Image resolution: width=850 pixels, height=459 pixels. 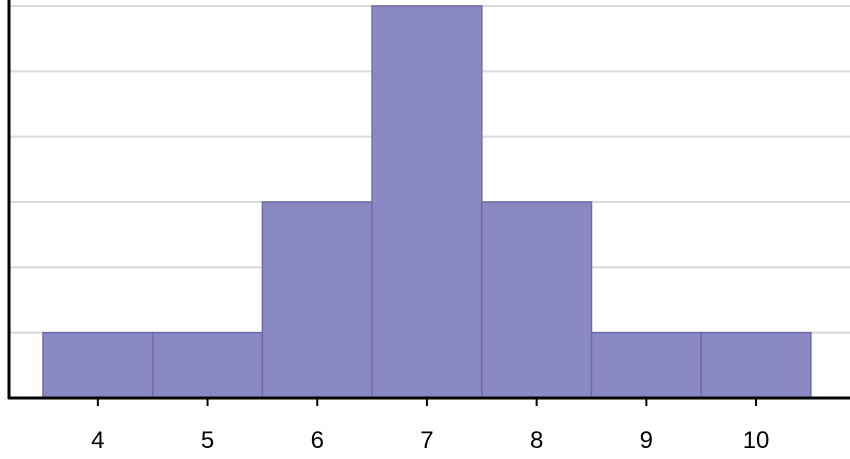 I want to click on x-tick-label-6: 6, so click(x=317, y=440).